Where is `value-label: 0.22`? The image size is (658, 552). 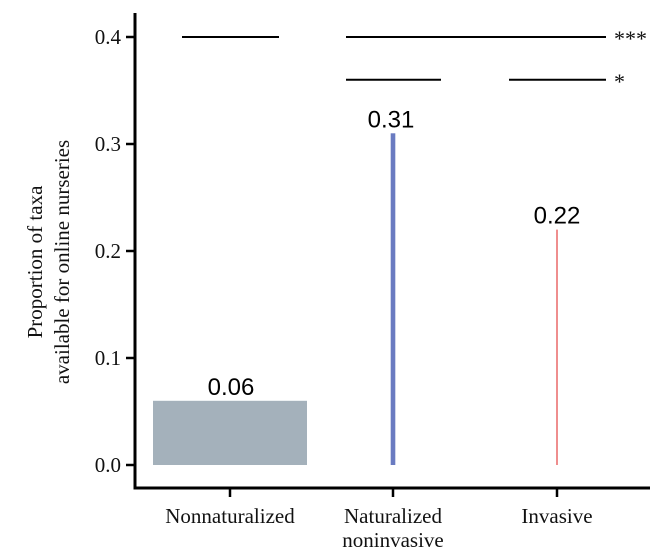 value-label: 0.22 is located at coordinates (557, 216).